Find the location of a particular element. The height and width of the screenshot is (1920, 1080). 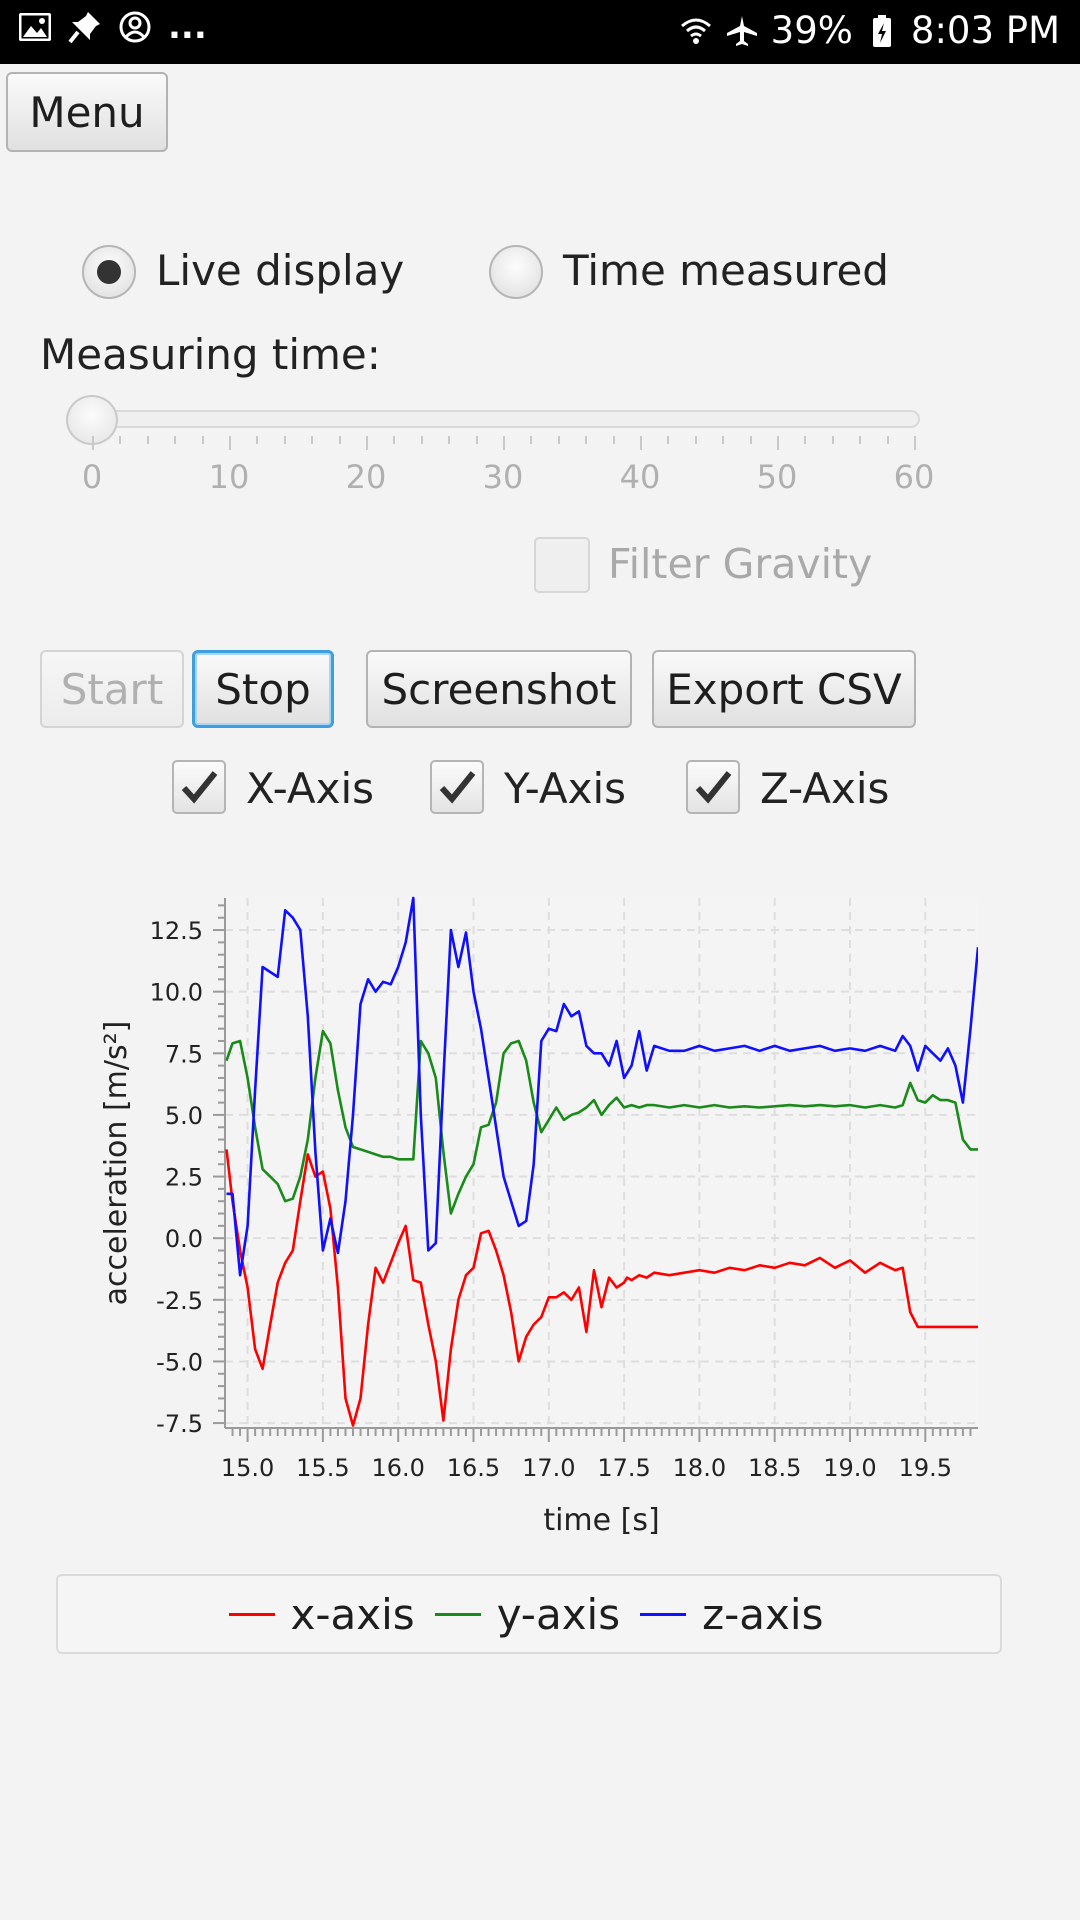

radio-selected-dot is located at coordinates (109, 272).